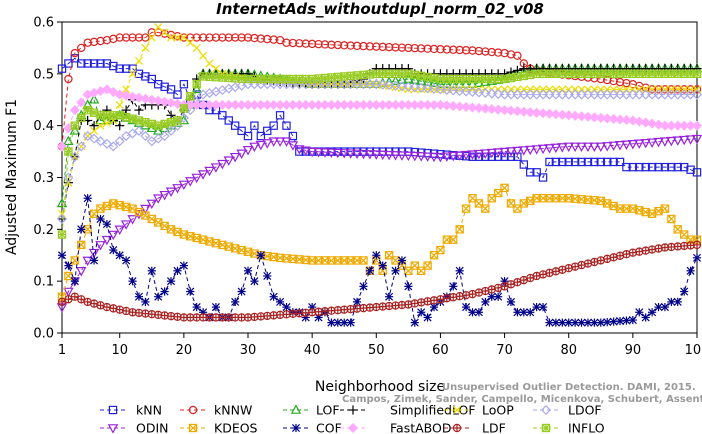 Image resolution: width=702 pixels, height=434 pixels. What do you see at coordinates (152, 427) in the screenshot?
I see `legend-label-odin: ODIN` at bounding box center [152, 427].